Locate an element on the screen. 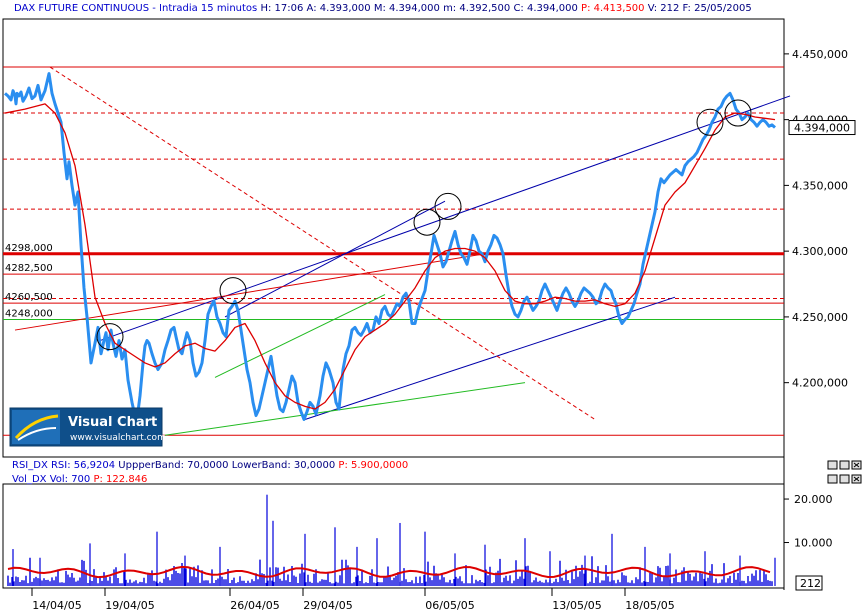 Image resolution: width=868 pixels, height=611 pixels. volume-bars is located at coordinates (390, 571).